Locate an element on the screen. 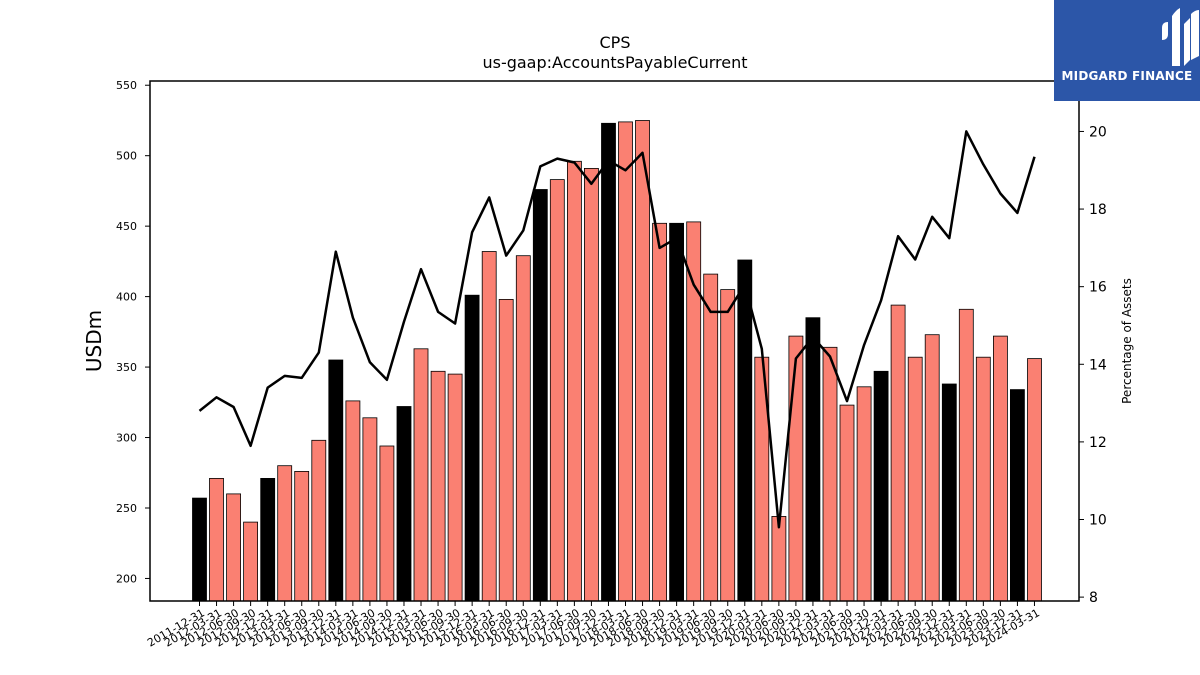 The height and width of the screenshot is (675, 1200). y-axis-left: 200 250 300 350 400 450 500 550 is located at coordinates (133, 332).